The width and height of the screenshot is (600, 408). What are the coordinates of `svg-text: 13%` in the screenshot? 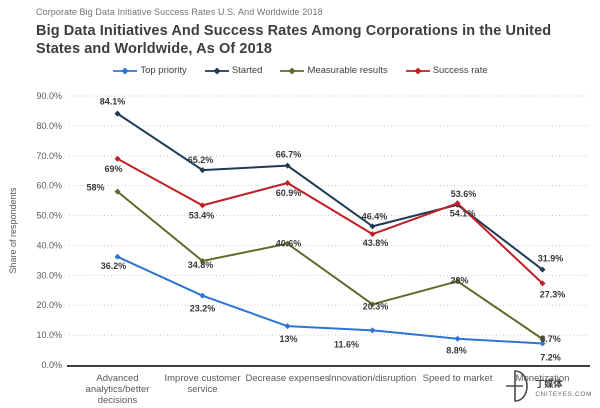 It's located at (288, 339).